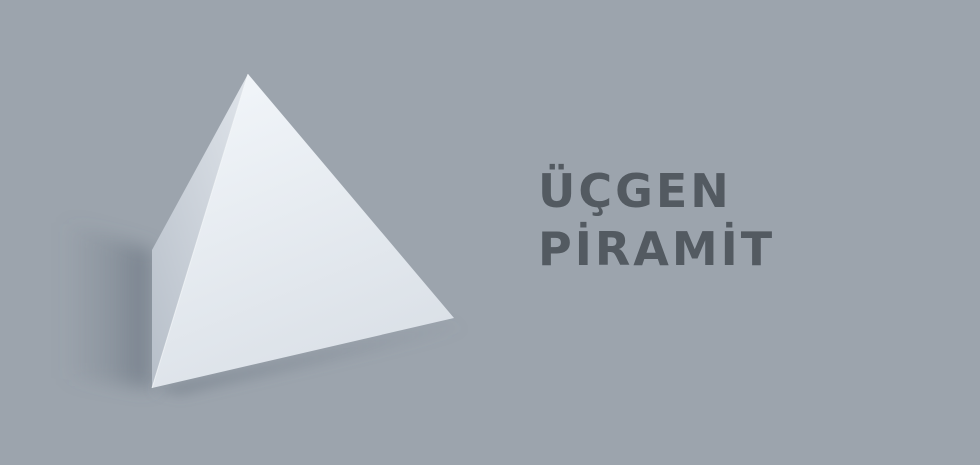 The height and width of the screenshot is (465, 980). I want to click on pyramid-floor-shadow, so click(311, 357).